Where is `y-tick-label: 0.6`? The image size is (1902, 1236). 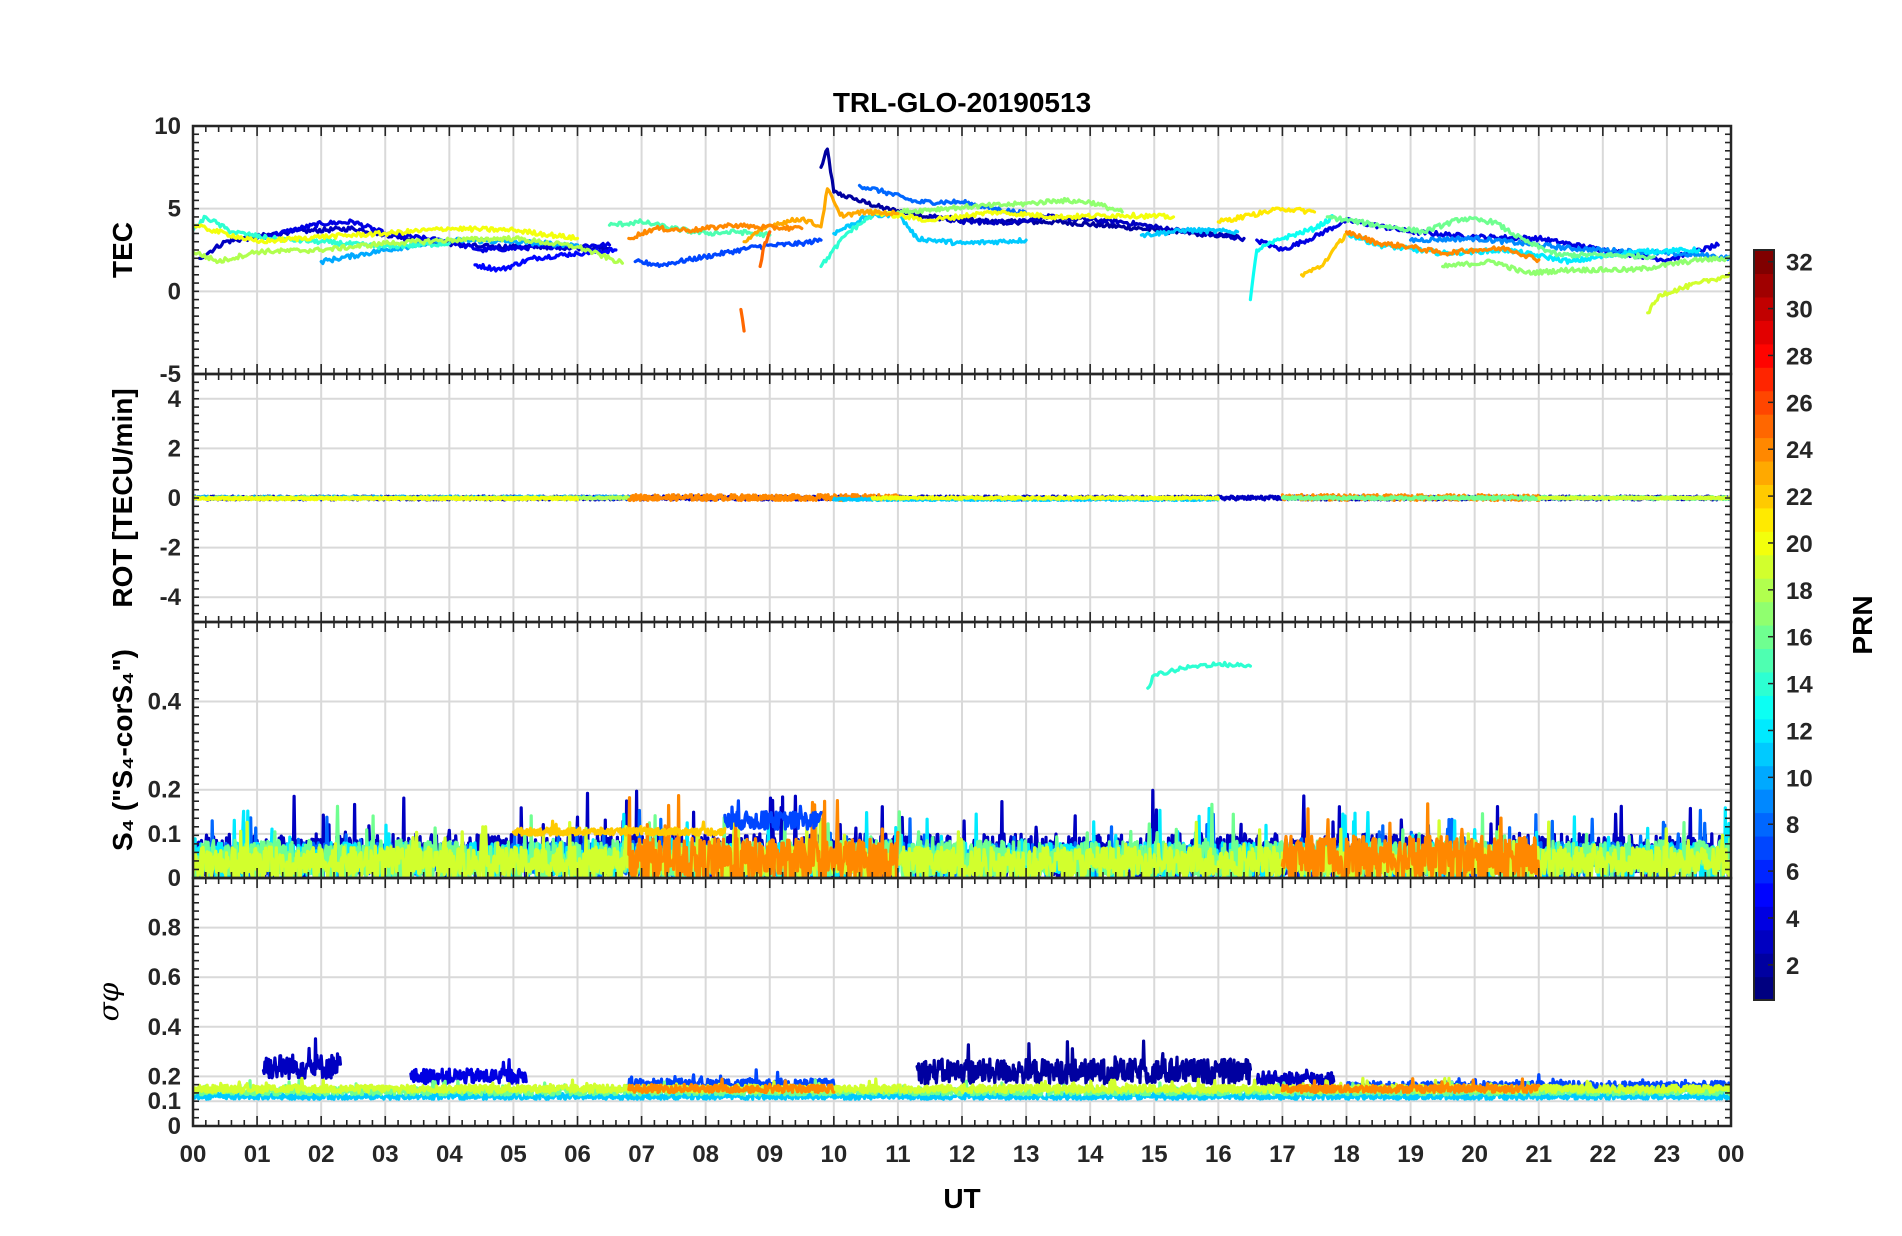 y-tick-label: 0.6 is located at coordinates (164, 977).